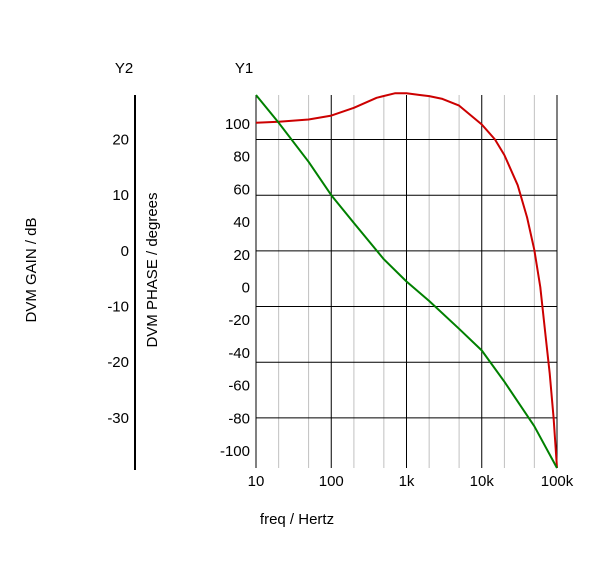 This screenshot has height=563, width=600. What do you see at coordinates (241, 157) in the screenshot?
I see `y1-tick-label: 80` at bounding box center [241, 157].